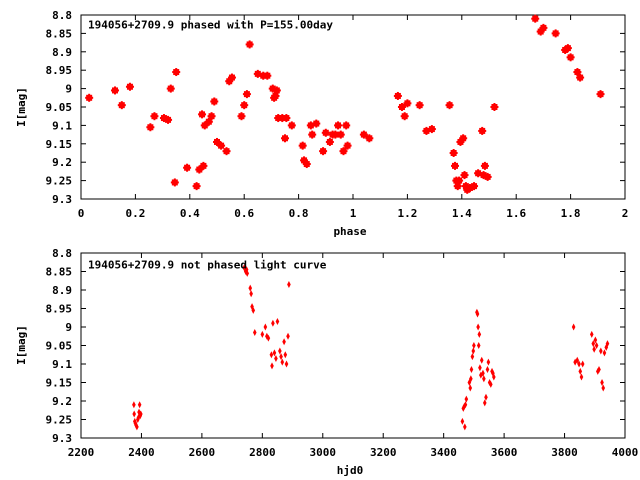  What do you see at coordinates (202, 452) in the screenshot?
I see `x-tick-label: 2600` at bounding box center [202, 452].